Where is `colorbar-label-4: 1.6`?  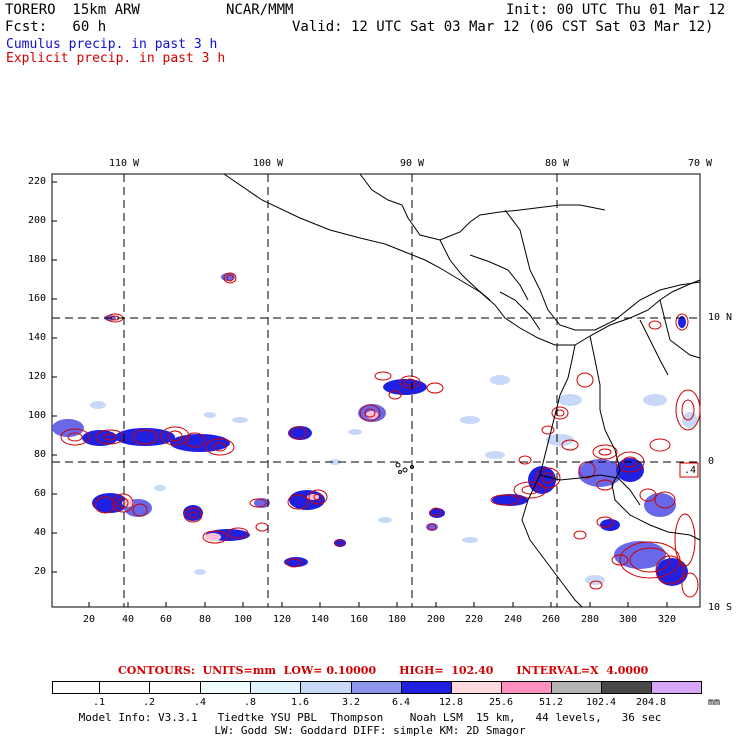 colorbar-label-4: 1.6 is located at coordinates (300, 702).